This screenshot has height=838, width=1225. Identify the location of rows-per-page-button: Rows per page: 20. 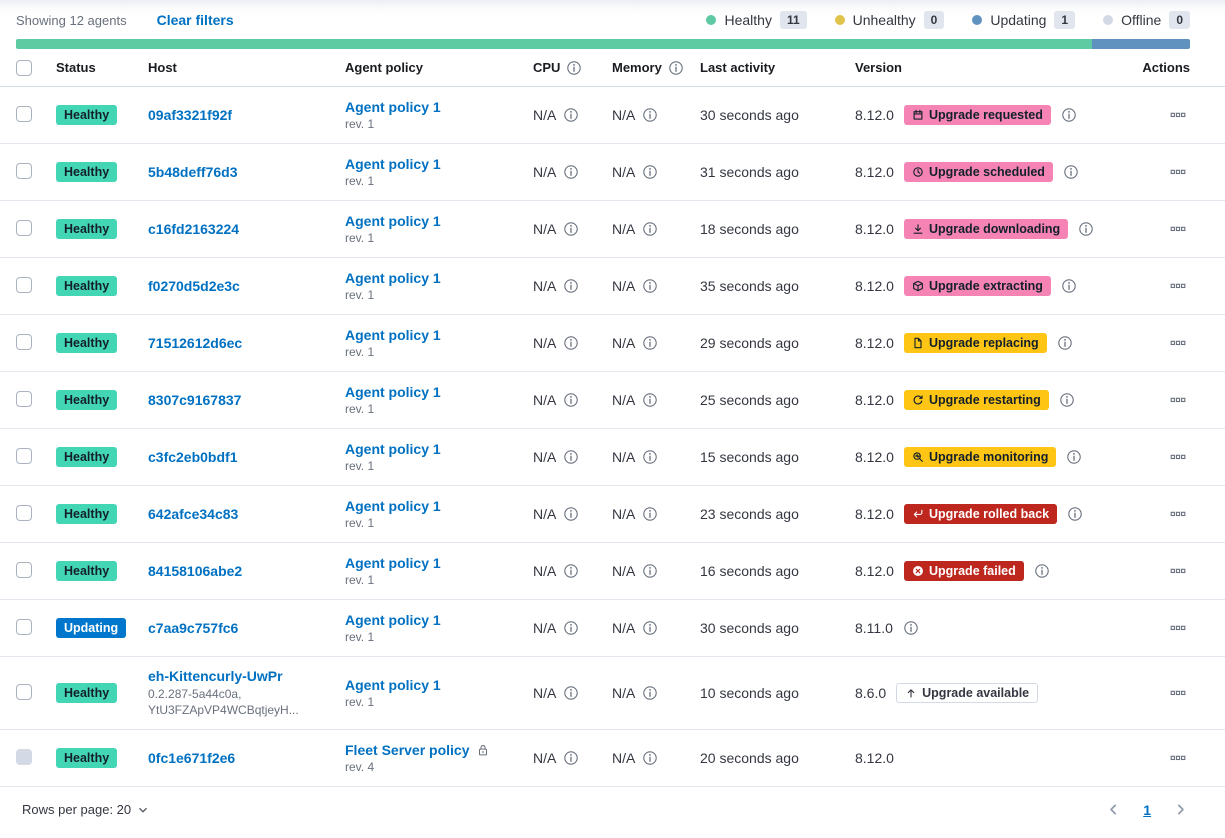
(86, 809).